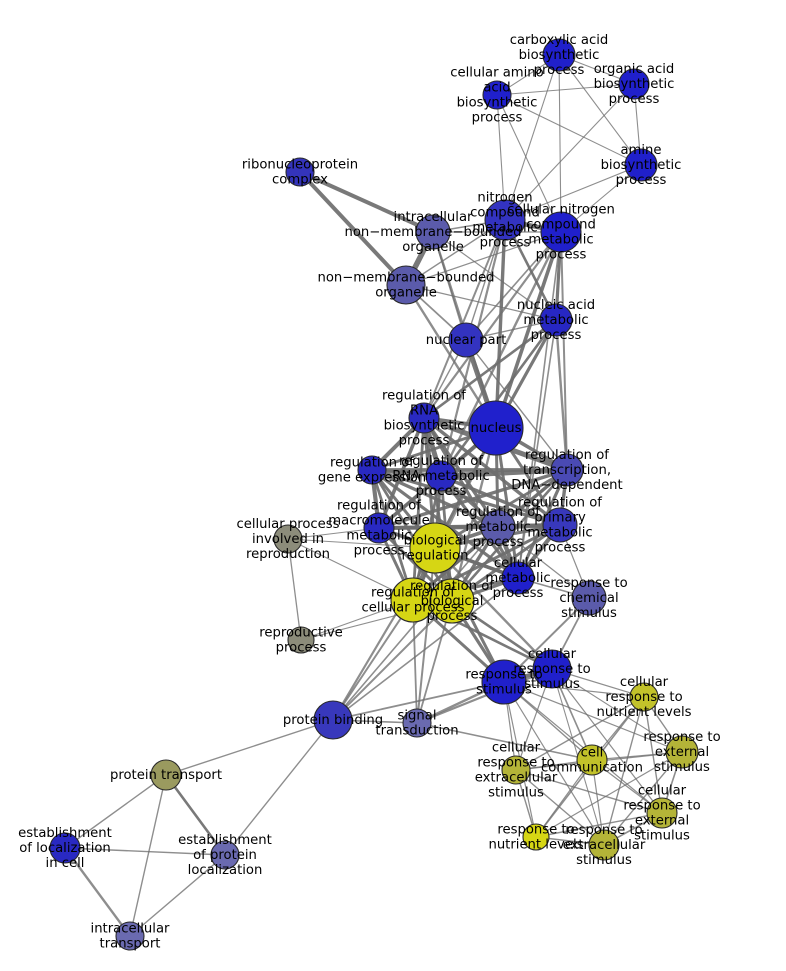 Image resolution: width=786 pixels, height=971 pixels. I want to click on node-label-response_to_extracellular_stimulus: response to extracellular stimulus, so click(604, 845).